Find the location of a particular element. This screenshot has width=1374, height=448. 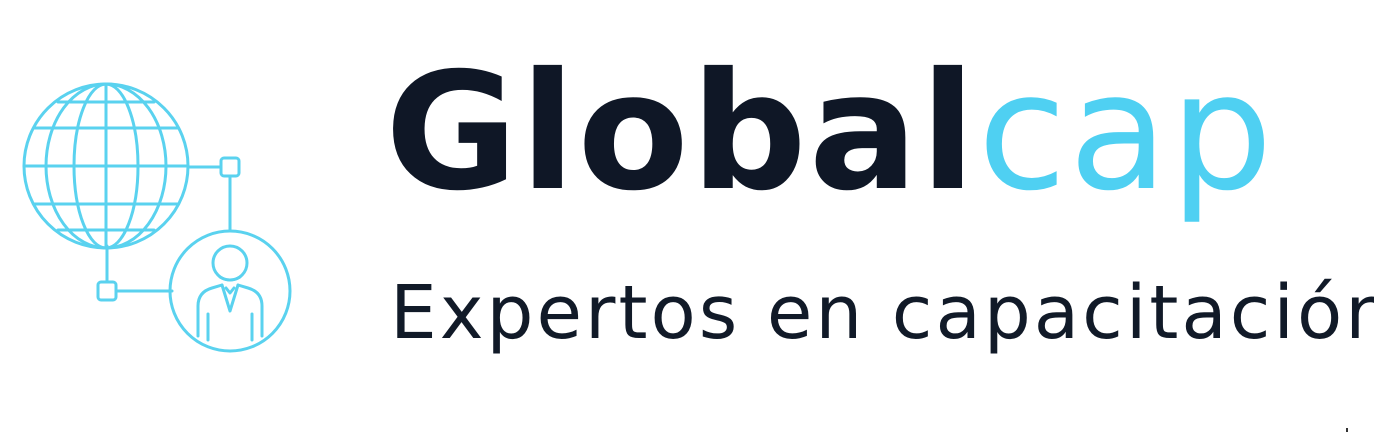

corner-mark is located at coordinates (1347, 430).